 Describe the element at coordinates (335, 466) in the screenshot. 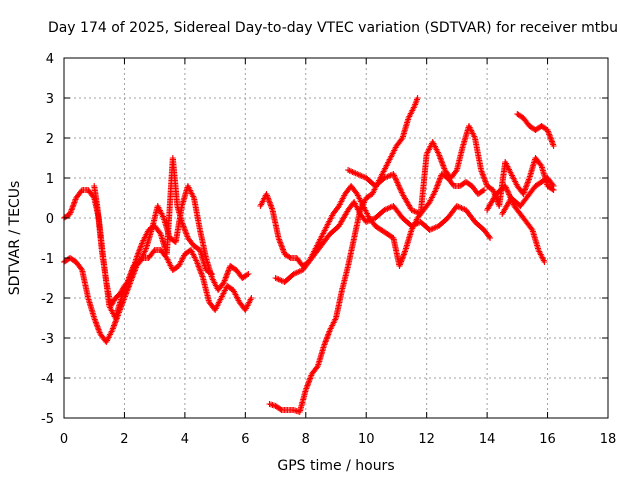

I see `x-axis-label: GPS time / hours` at that location.